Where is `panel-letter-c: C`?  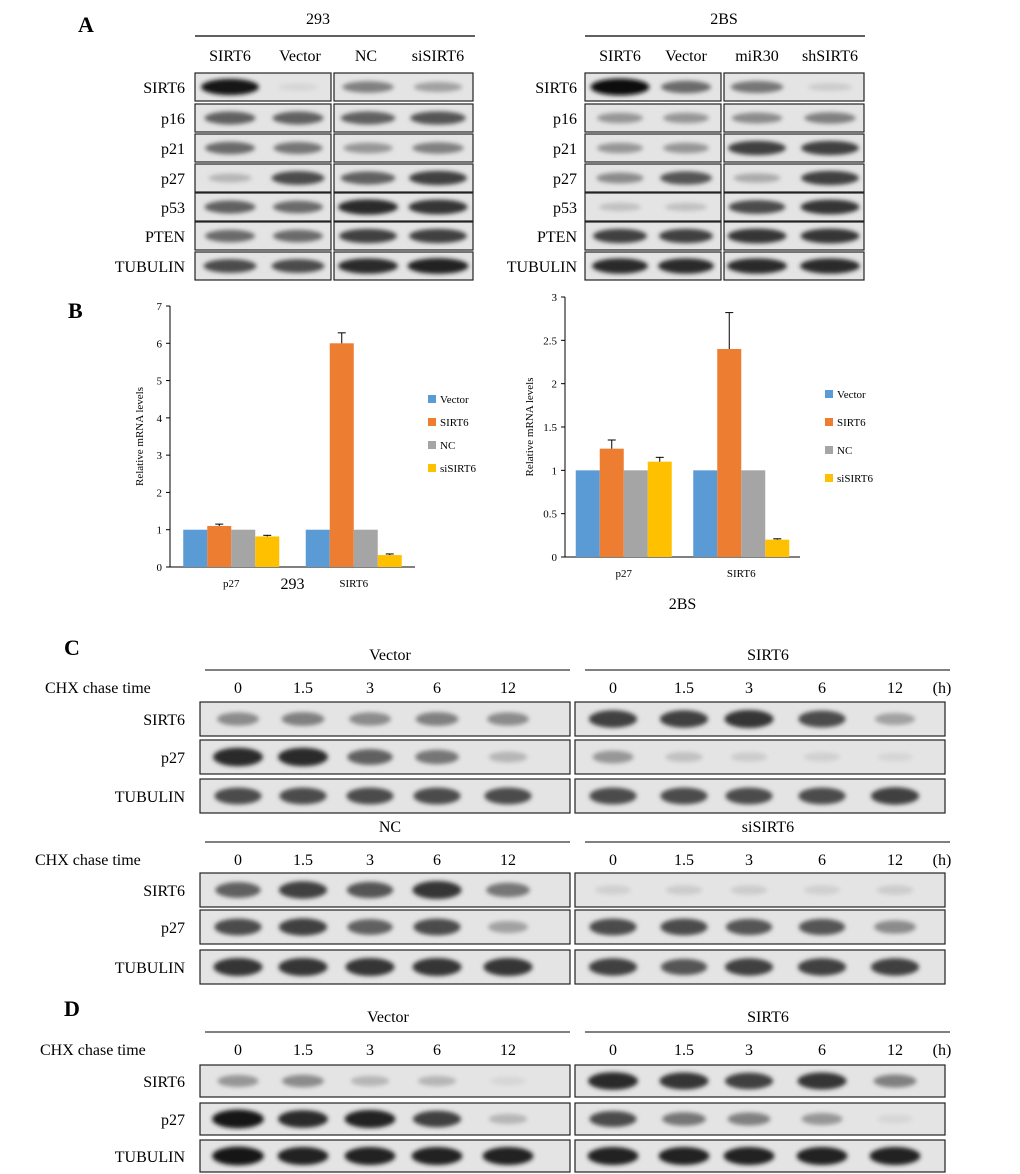 panel-letter-c: C is located at coordinates (72, 647).